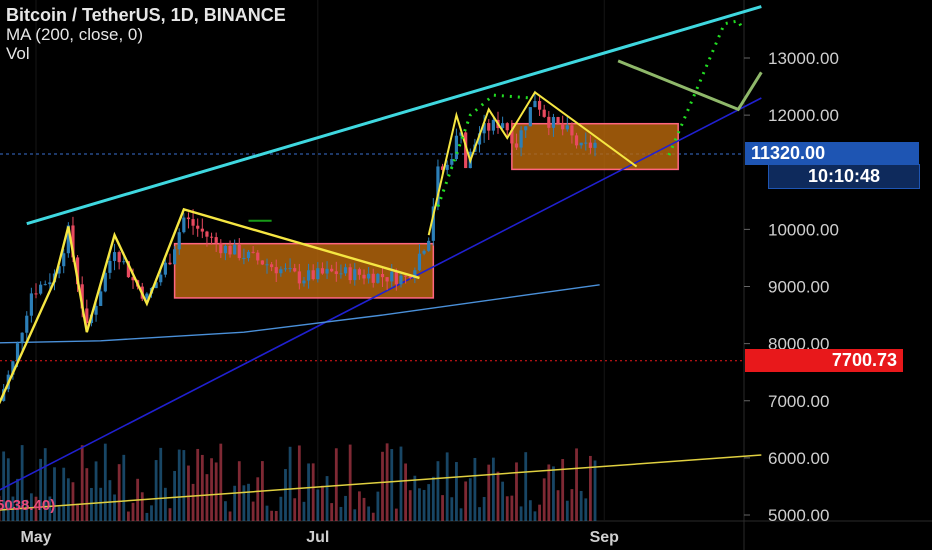  What do you see at coordinates (146, 15) in the screenshot?
I see `symbol-title: Bitcoin / TetherUS, 1D, BINANCE` at bounding box center [146, 15].